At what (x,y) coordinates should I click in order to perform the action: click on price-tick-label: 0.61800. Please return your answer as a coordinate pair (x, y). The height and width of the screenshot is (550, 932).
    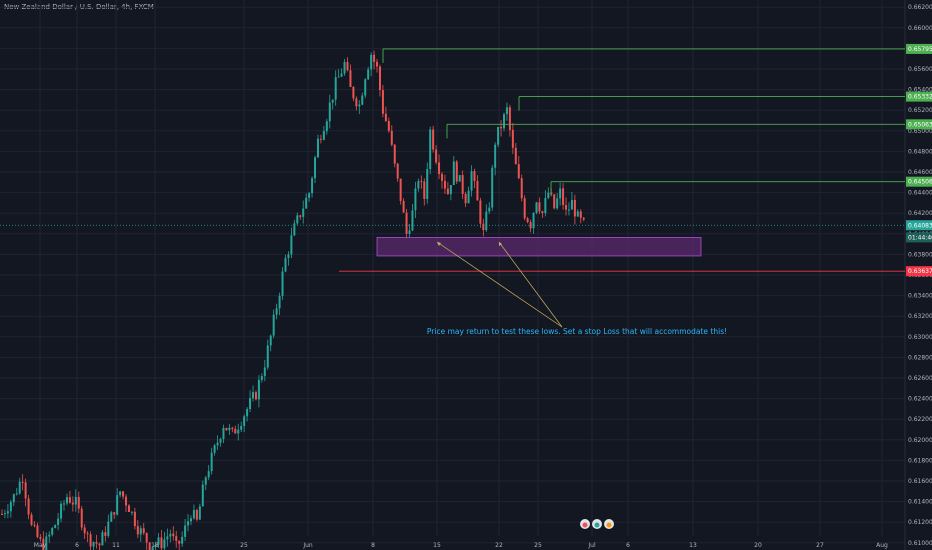
    Looking at the image, I should click on (920, 460).